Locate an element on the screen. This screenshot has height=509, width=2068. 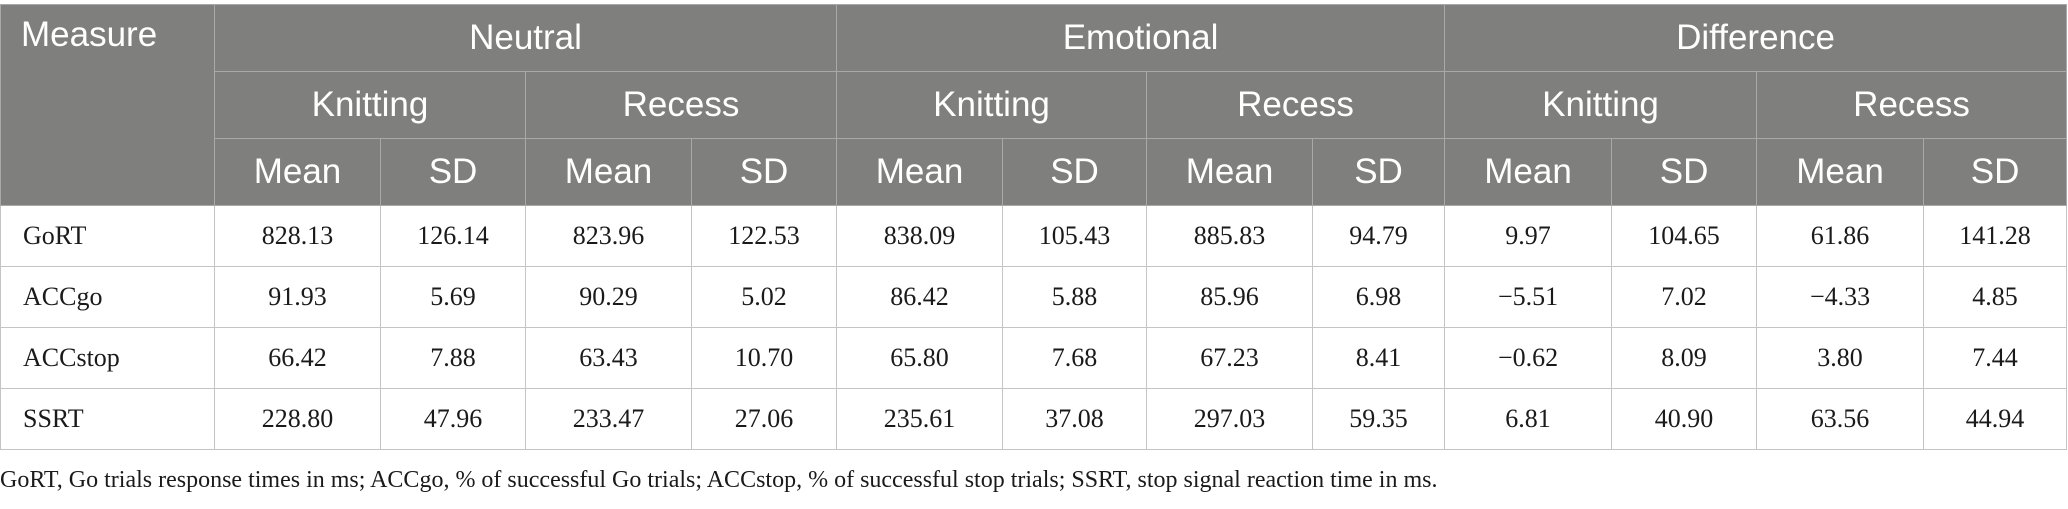
table-cell: 838.09 is located at coordinates (920, 236).